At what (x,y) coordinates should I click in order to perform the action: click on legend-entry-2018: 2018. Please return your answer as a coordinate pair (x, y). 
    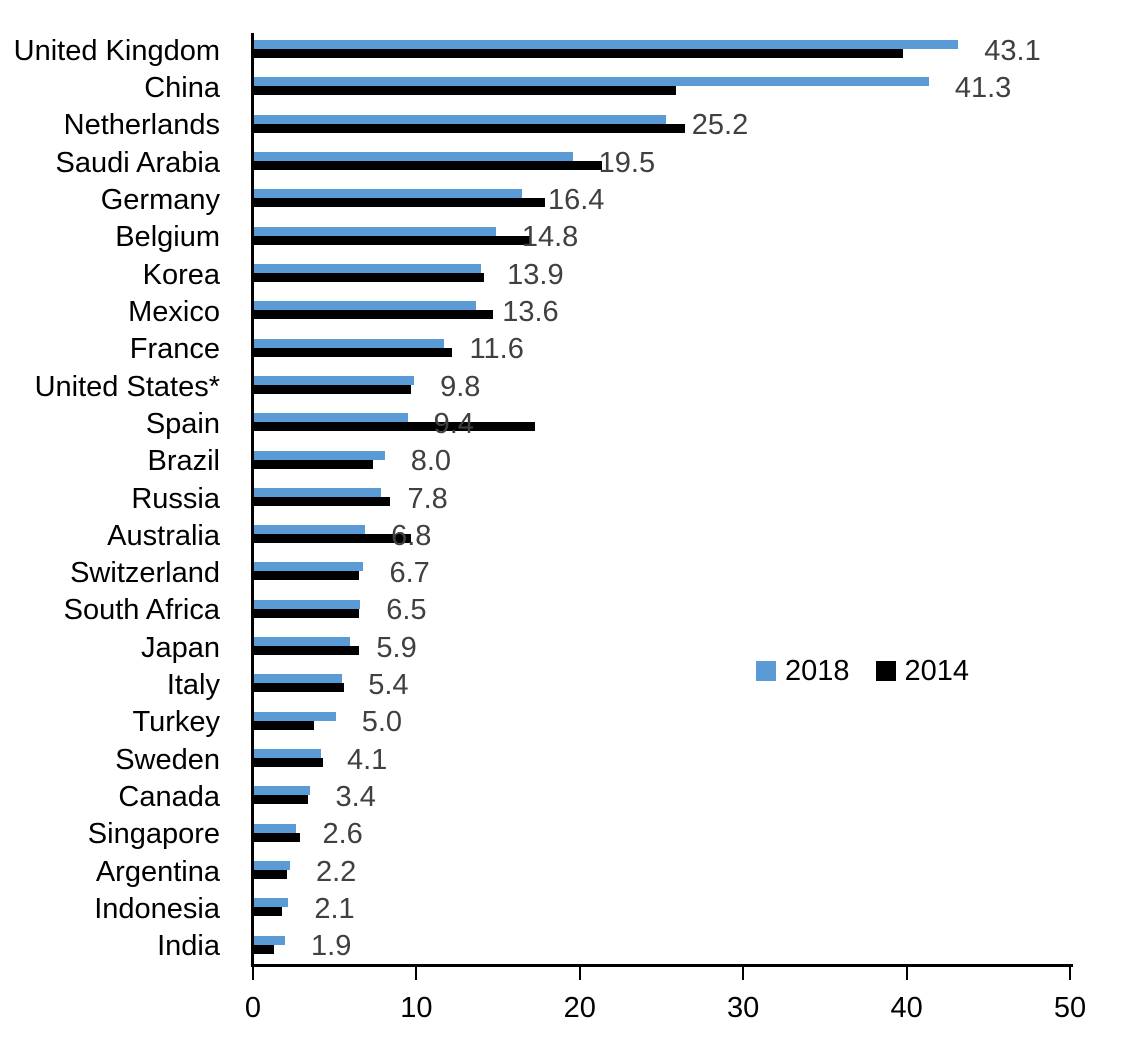
    Looking at the image, I should click on (803, 671).